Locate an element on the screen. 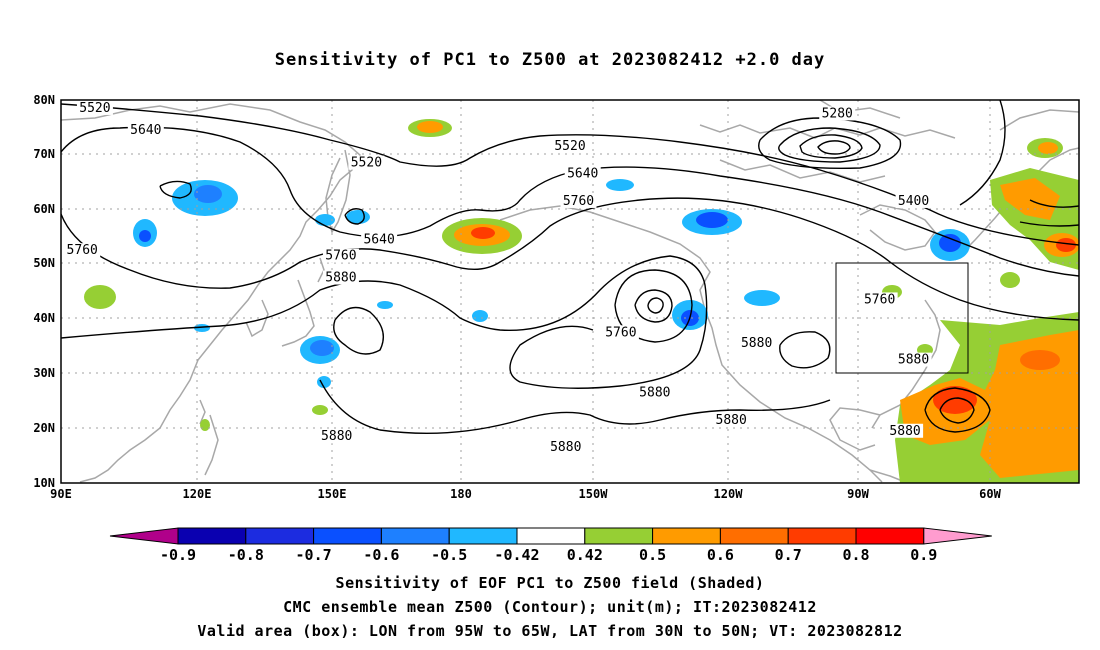 The height and width of the screenshot is (650, 1100). contour-closed-pacific is located at coordinates (358, 330).